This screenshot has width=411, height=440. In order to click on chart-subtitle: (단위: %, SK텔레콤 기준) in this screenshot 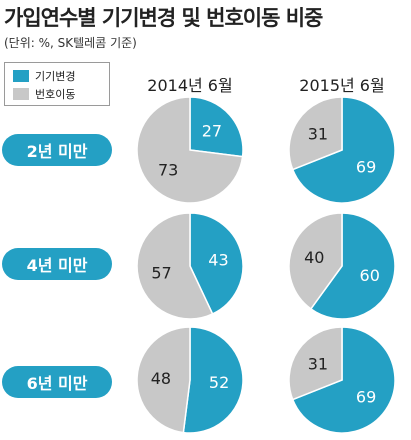, I will do `click(70, 43)`.